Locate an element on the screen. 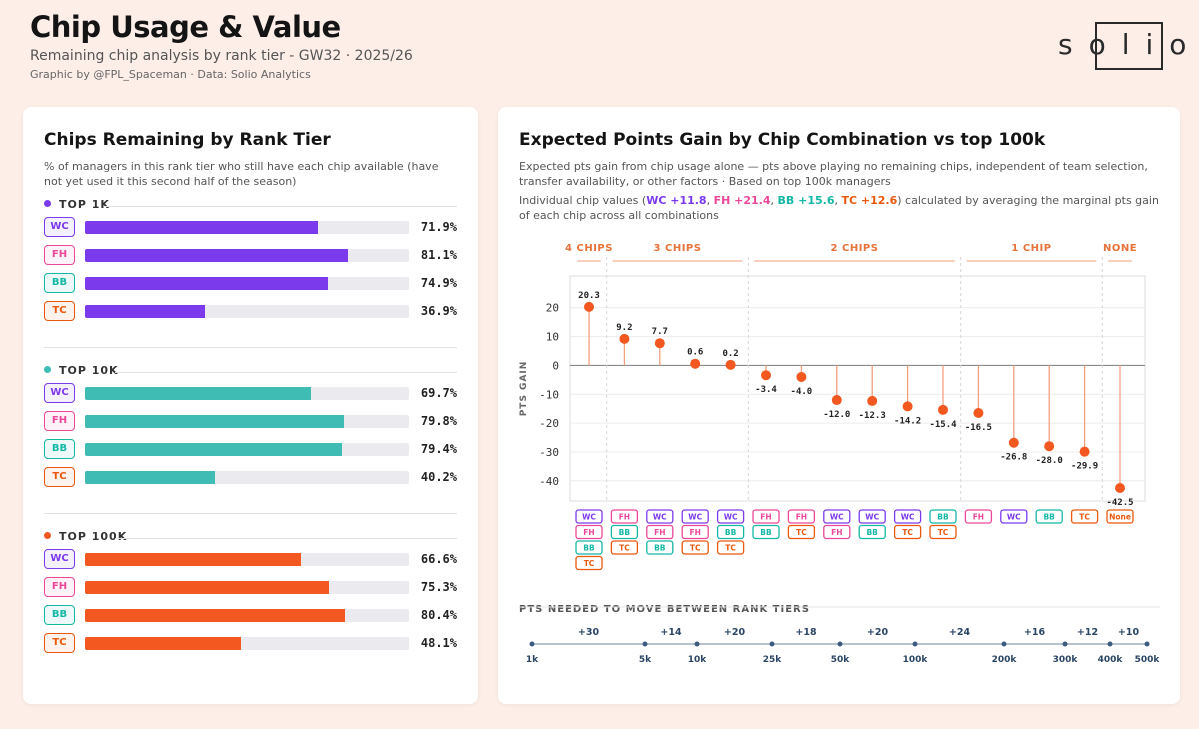  y-tick-label: 20 is located at coordinates (552, 308).